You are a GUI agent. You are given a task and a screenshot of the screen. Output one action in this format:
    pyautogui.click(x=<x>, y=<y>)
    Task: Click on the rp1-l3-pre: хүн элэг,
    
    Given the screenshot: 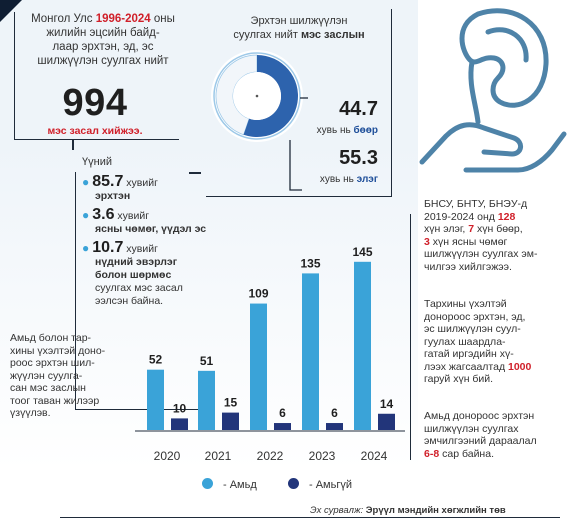 What is the action you would take?
    pyautogui.click(x=446, y=229)
    